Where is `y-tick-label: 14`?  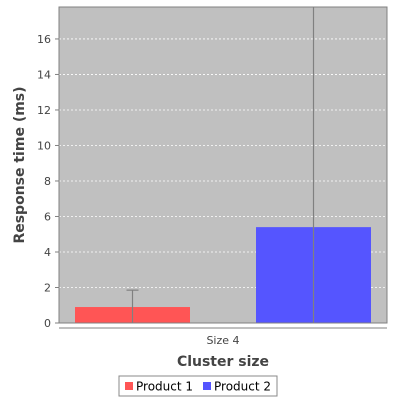
y-tick-label: 14 is located at coordinates (44, 74).